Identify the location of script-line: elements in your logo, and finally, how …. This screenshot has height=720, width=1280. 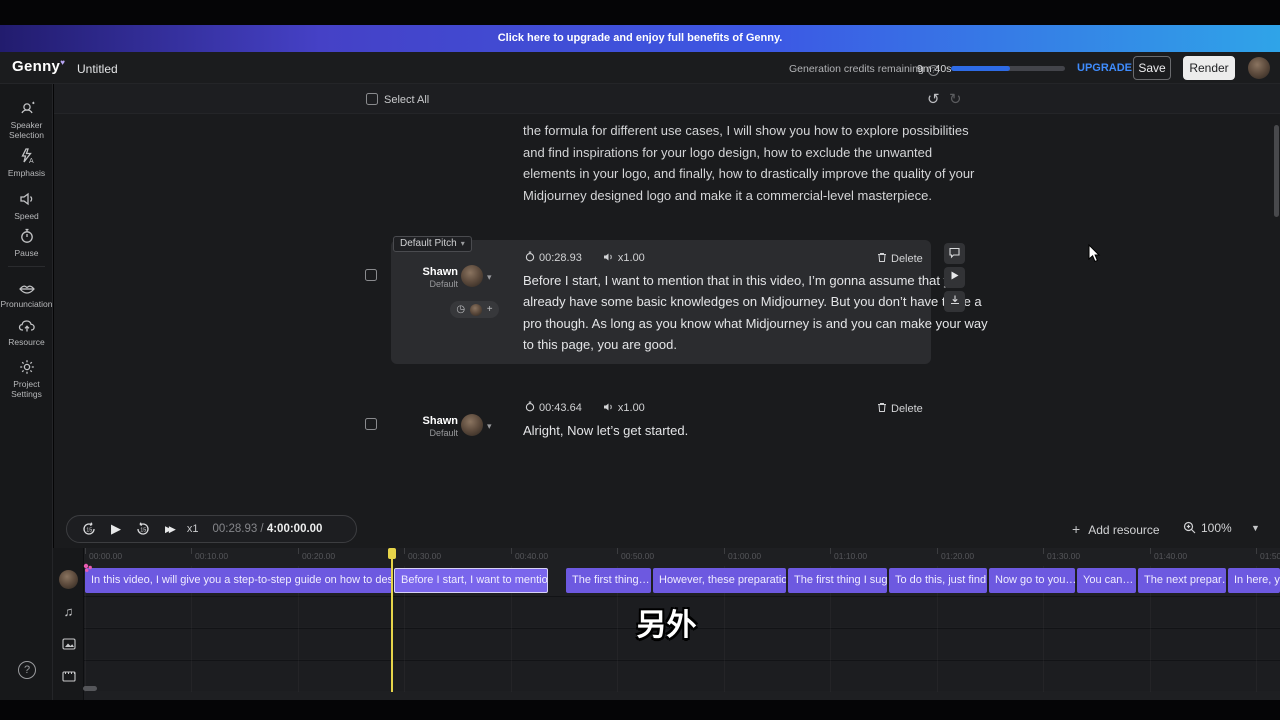
(749, 173).